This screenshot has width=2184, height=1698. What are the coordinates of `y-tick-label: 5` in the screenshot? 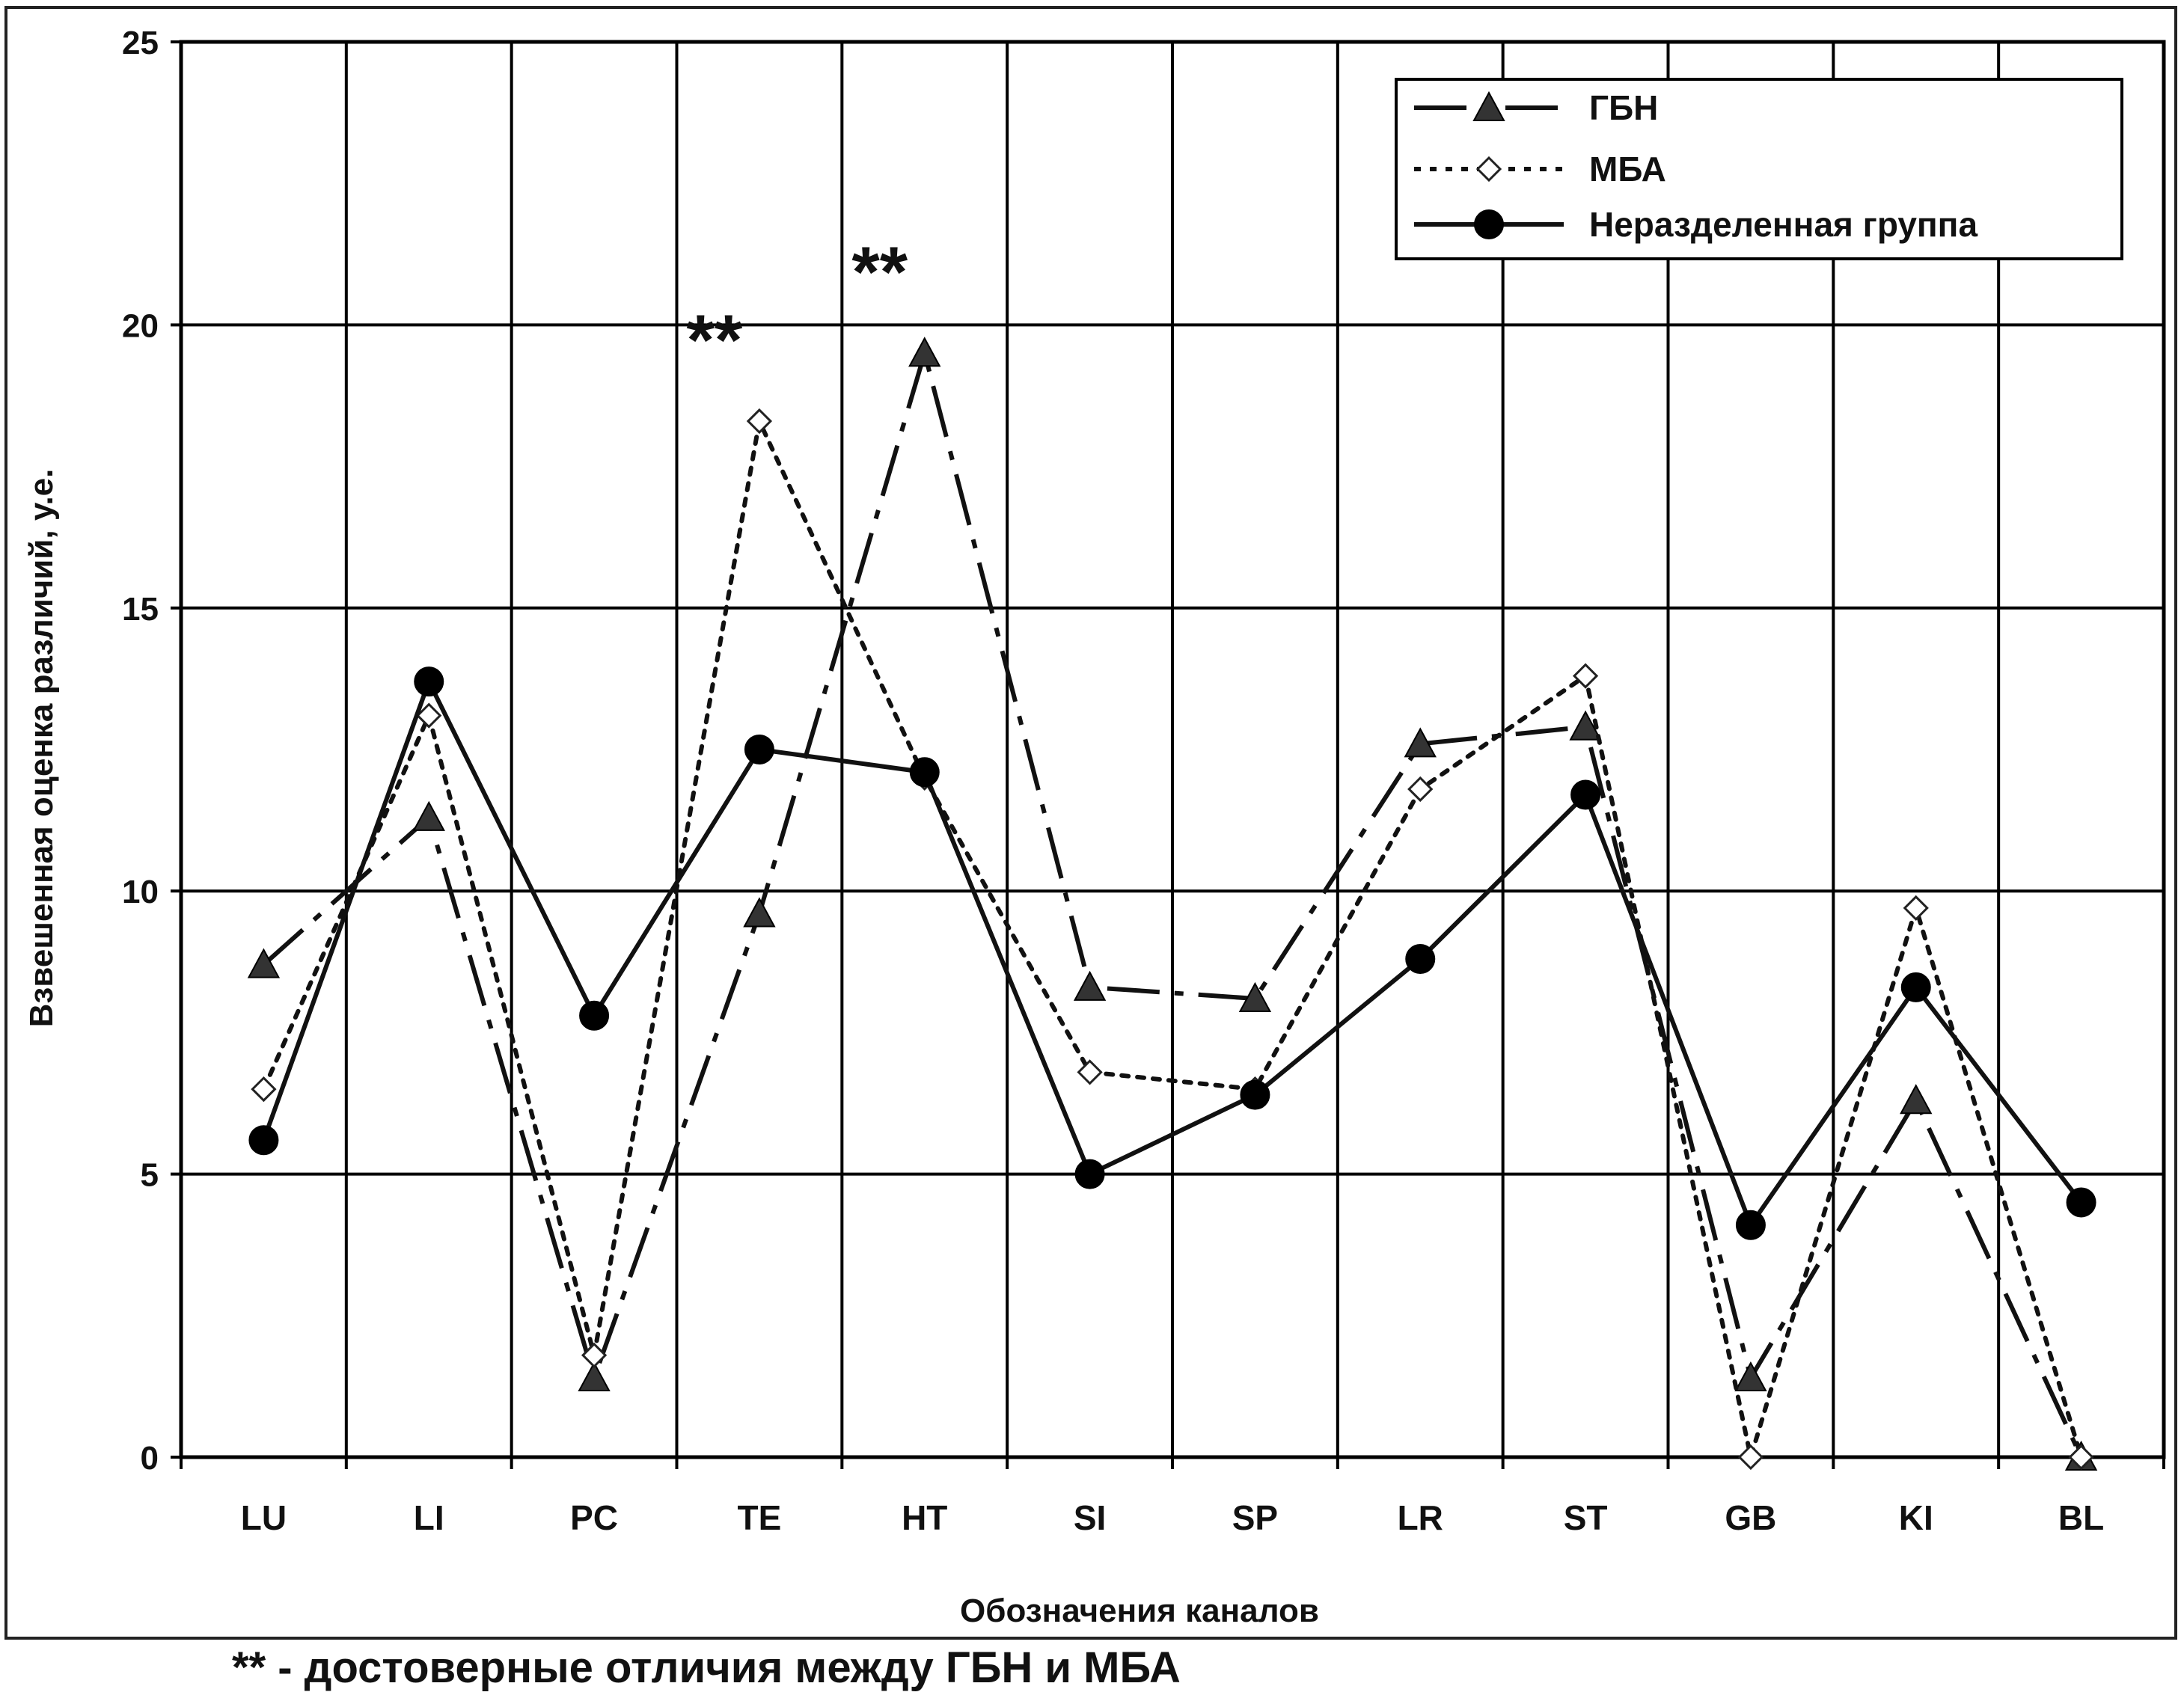 It's located at (150, 1175).